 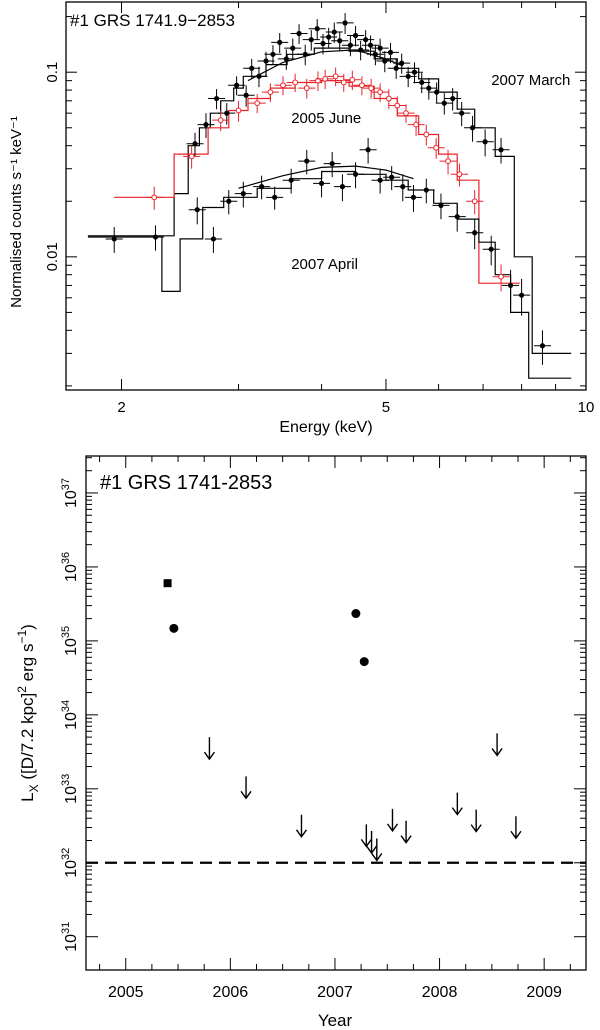 What do you see at coordinates (27, 627) in the screenshot?
I see `ylabel-close: )` at bounding box center [27, 627].